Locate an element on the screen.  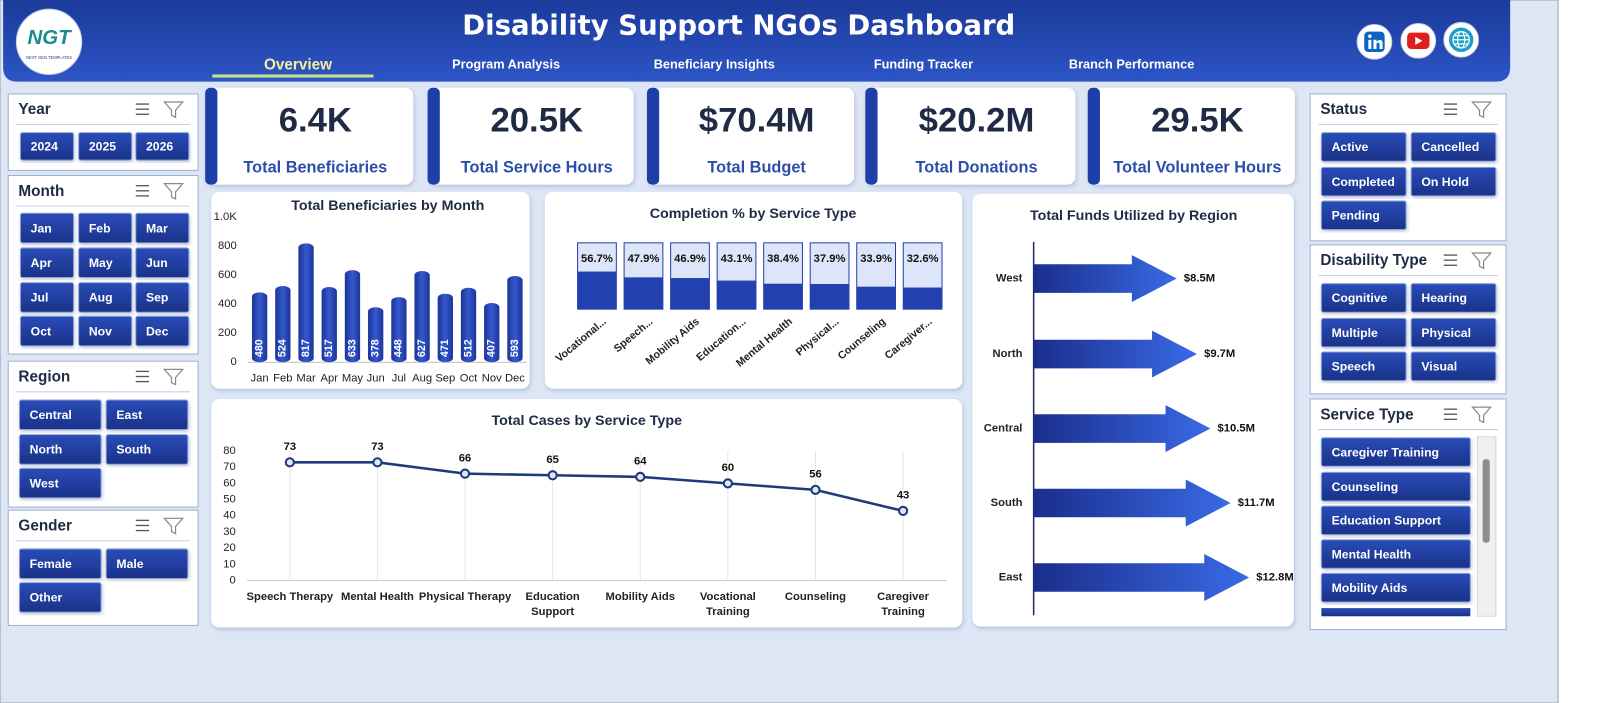
social-icons is located at coordinates (1418, 40).